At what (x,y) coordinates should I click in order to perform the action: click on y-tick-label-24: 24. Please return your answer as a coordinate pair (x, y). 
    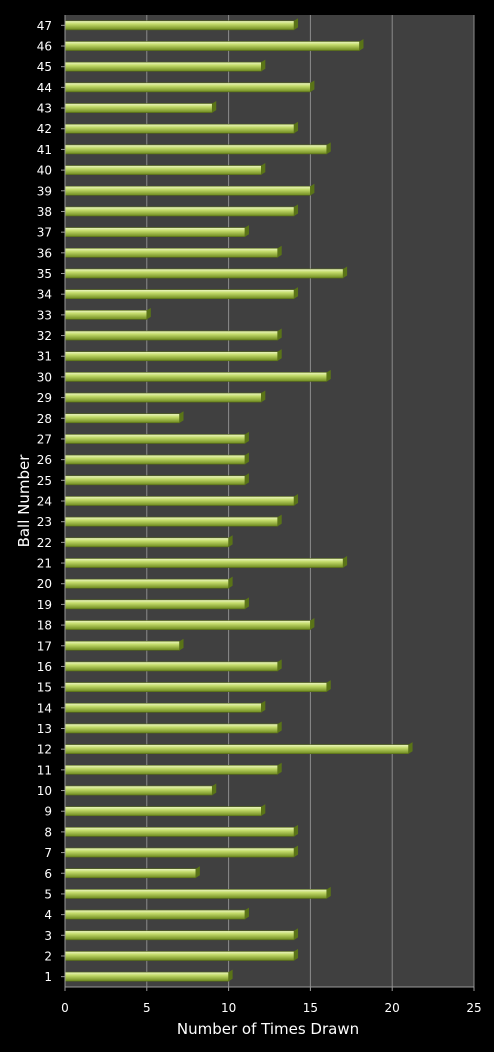
    Looking at the image, I should click on (44, 502).